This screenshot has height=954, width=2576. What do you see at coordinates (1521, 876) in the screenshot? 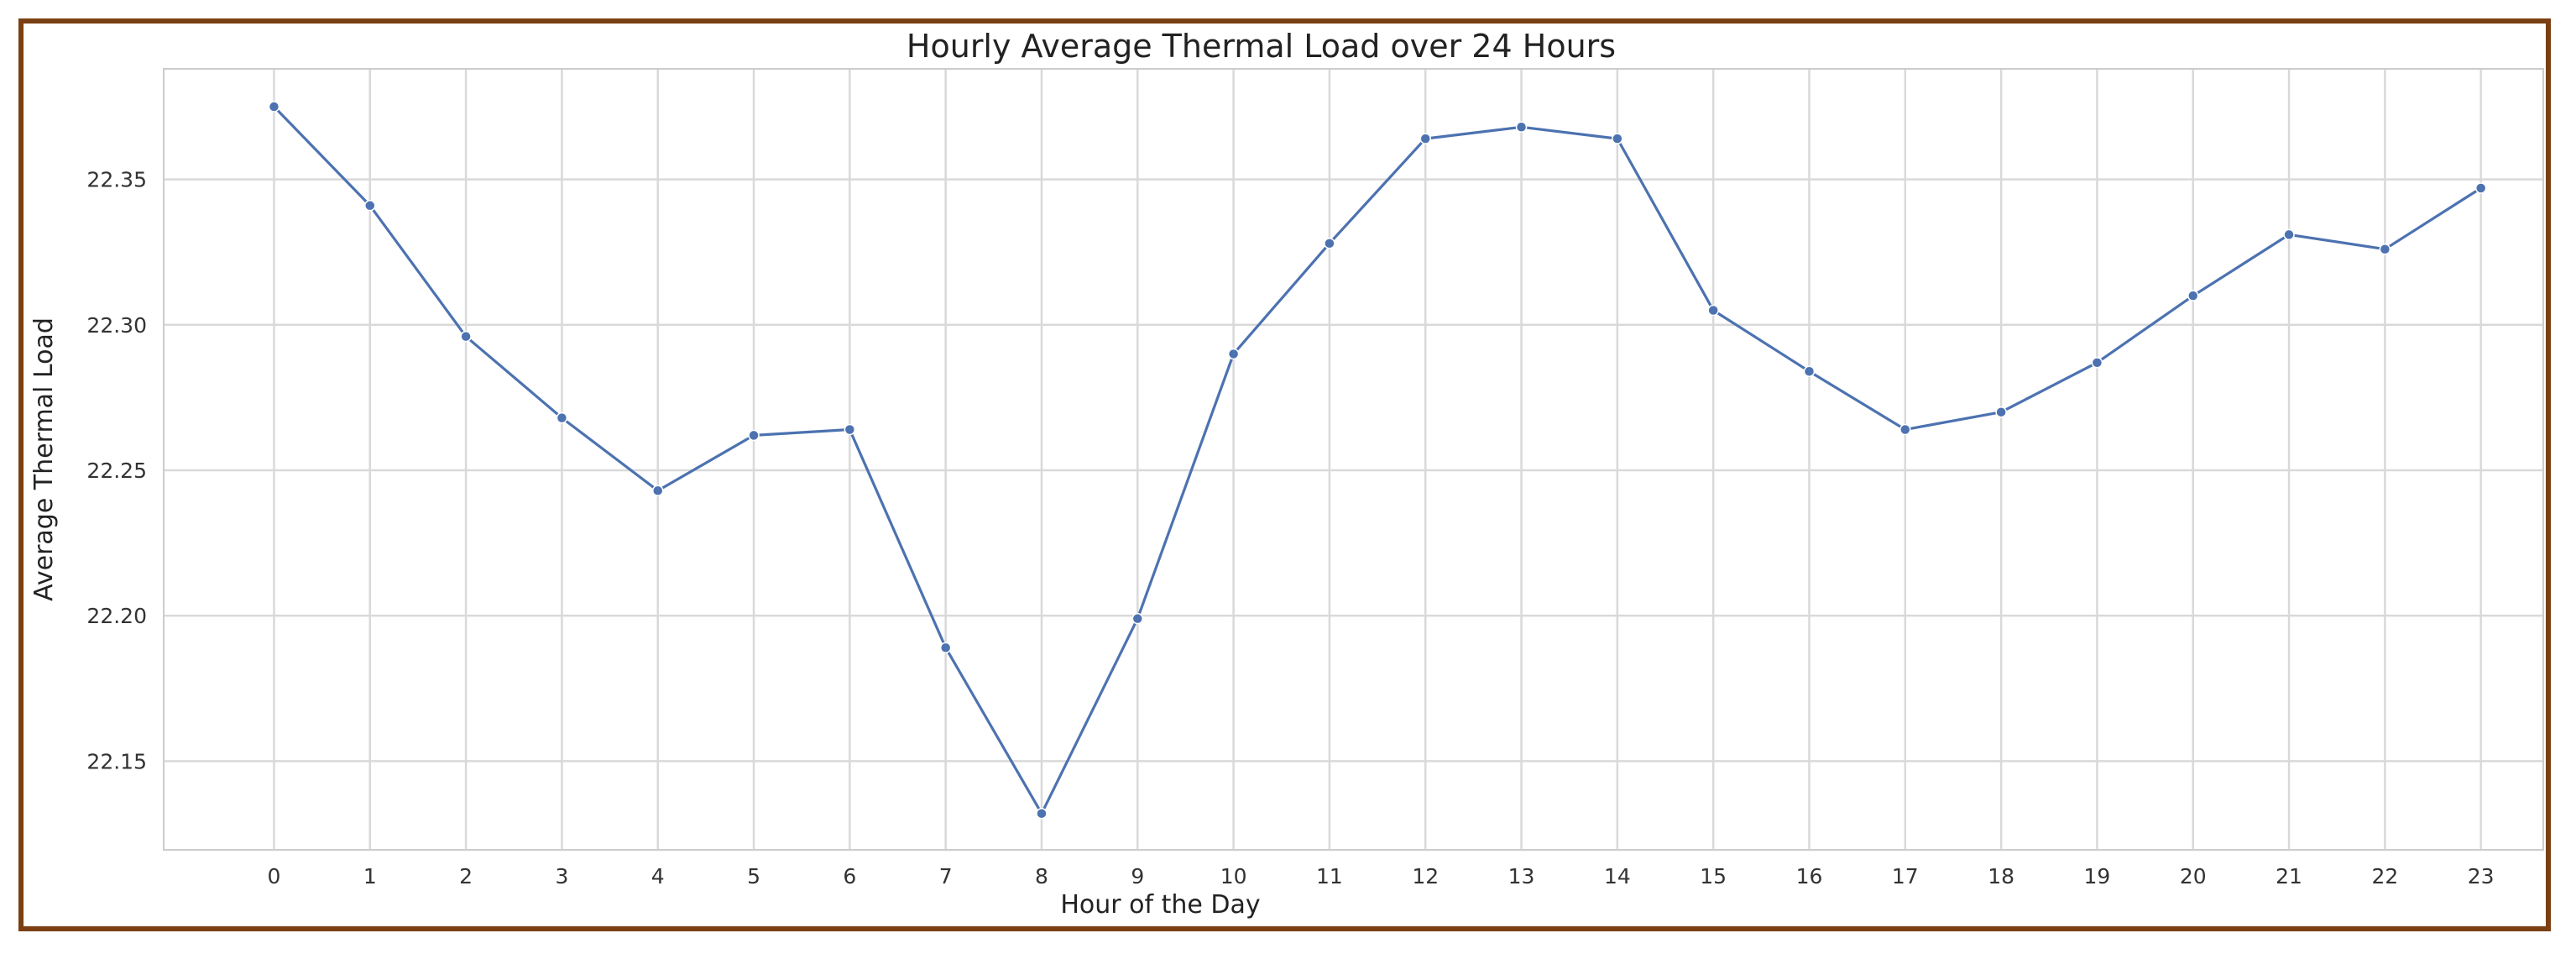
I see `x-tick-label: 13` at bounding box center [1521, 876].